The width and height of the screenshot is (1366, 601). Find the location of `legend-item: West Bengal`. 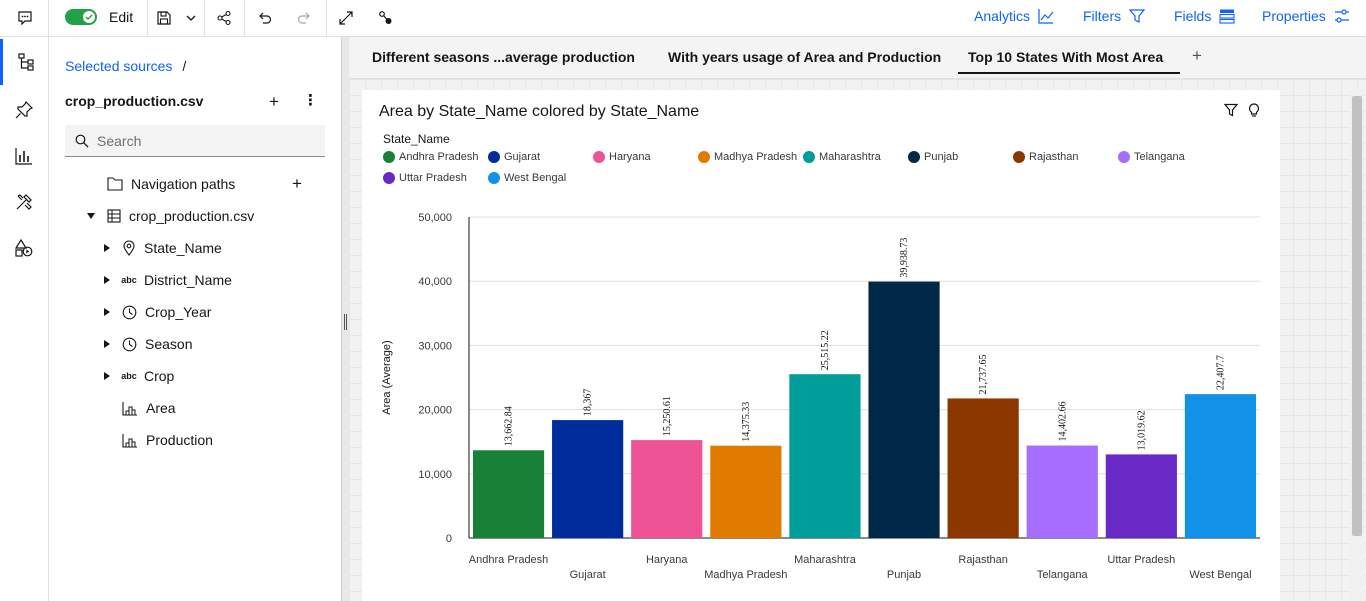

legend-item: West Bengal is located at coordinates (527, 178).